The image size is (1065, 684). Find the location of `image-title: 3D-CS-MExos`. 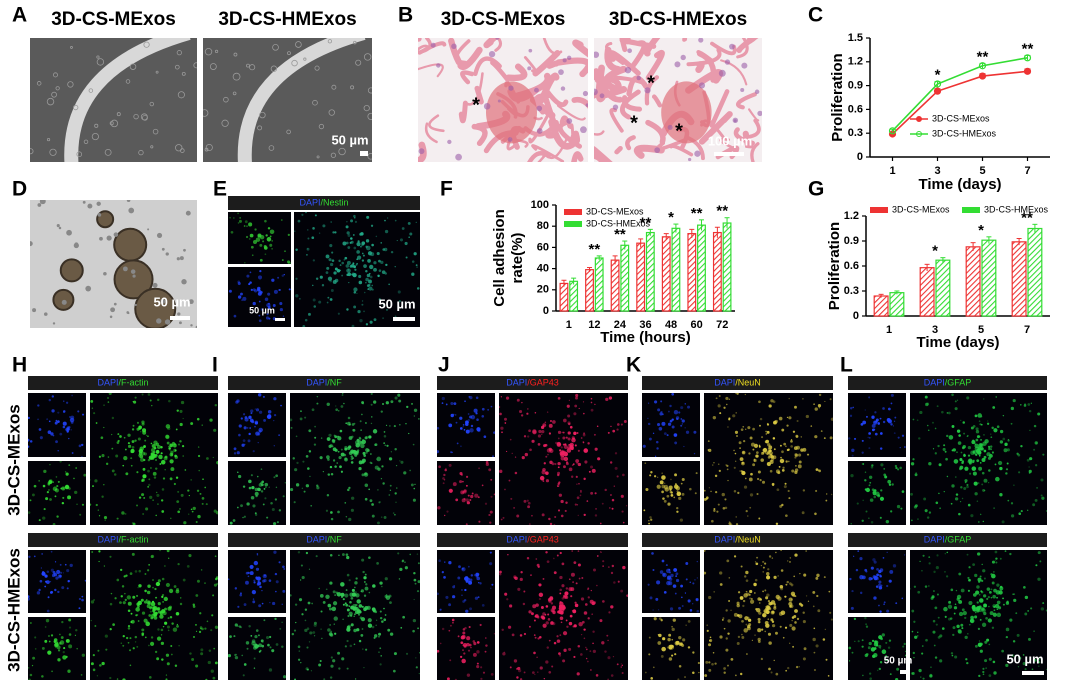

image-title: 3D-CS-MExos is located at coordinates (503, 19).